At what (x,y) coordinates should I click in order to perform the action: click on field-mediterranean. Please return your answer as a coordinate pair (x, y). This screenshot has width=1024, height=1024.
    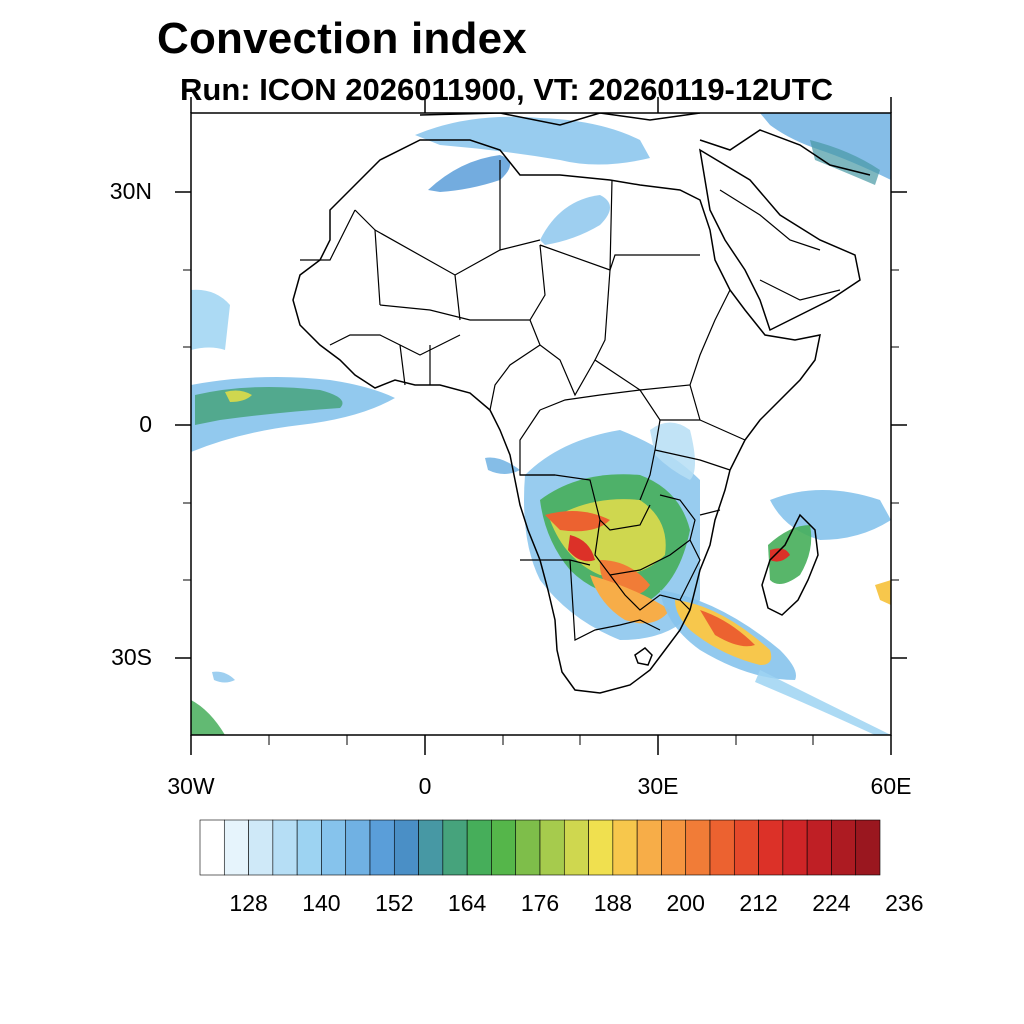
    Looking at the image, I should click on (532, 140).